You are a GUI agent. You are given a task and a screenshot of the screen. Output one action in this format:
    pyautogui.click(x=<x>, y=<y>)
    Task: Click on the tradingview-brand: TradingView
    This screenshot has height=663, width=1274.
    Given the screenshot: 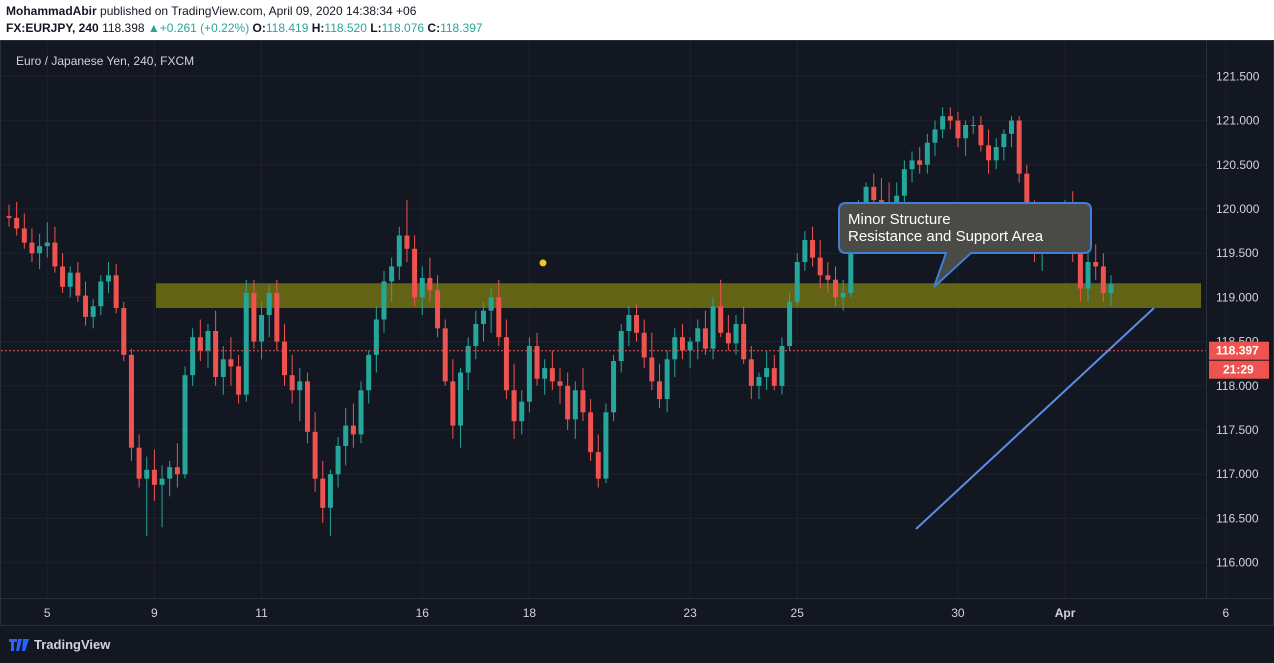 What is the action you would take?
    pyautogui.click(x=72, y=644)
    